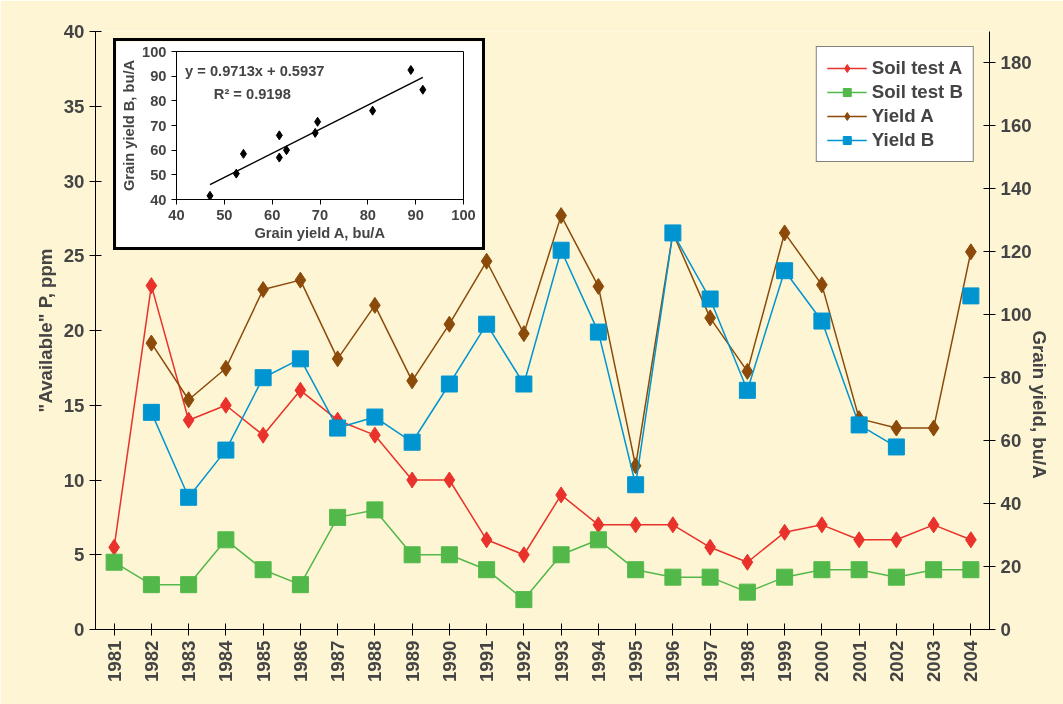 Image resolution: width=1063 pixels, height=704 pixels. What do you see at coordinates (896, 661) in the screenshot?
I see `x-tick-label: 2002` at bounding box center [896, 661].